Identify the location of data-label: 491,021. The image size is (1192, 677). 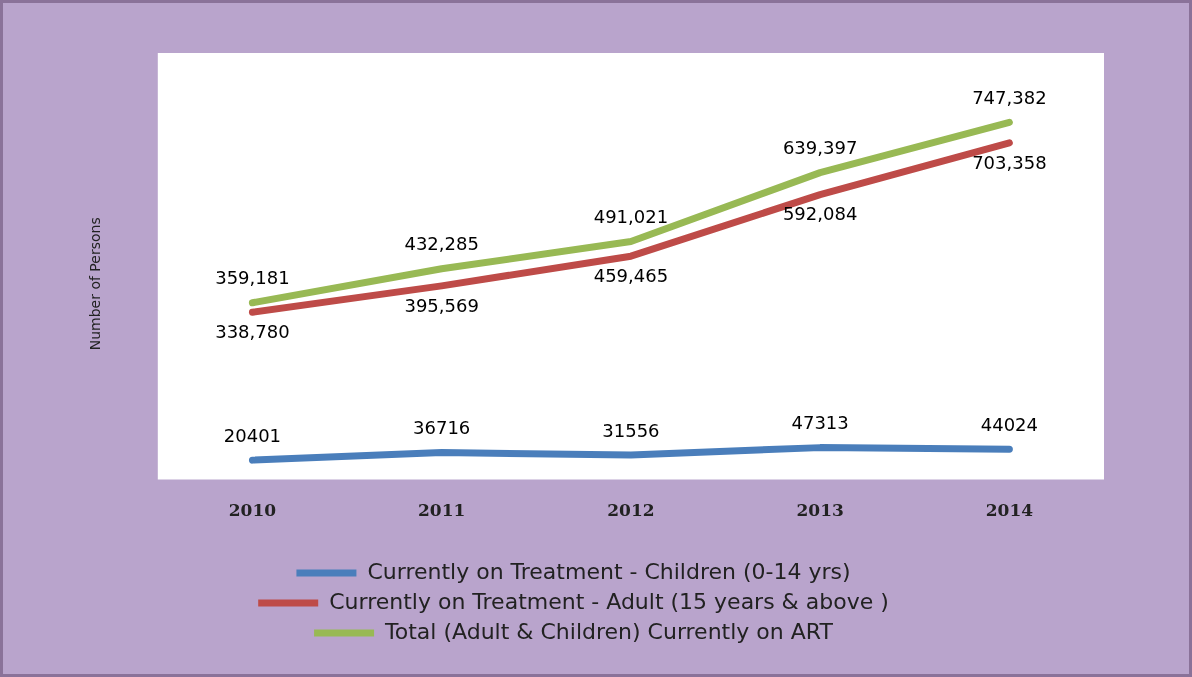
(631, 217).